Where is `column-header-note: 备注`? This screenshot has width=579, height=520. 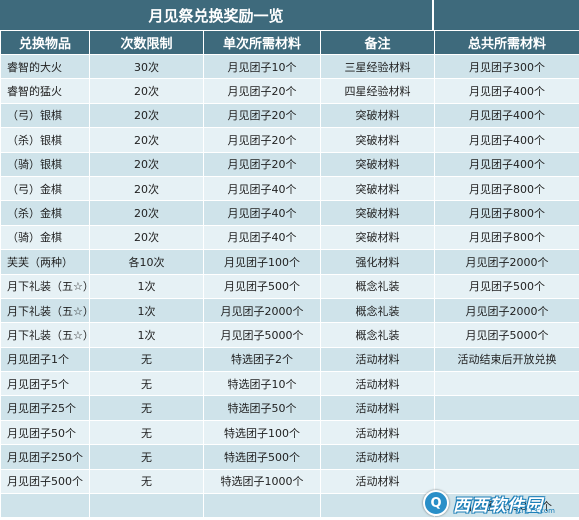 column-header-note: 备注 is located at coordinates (377, 42).